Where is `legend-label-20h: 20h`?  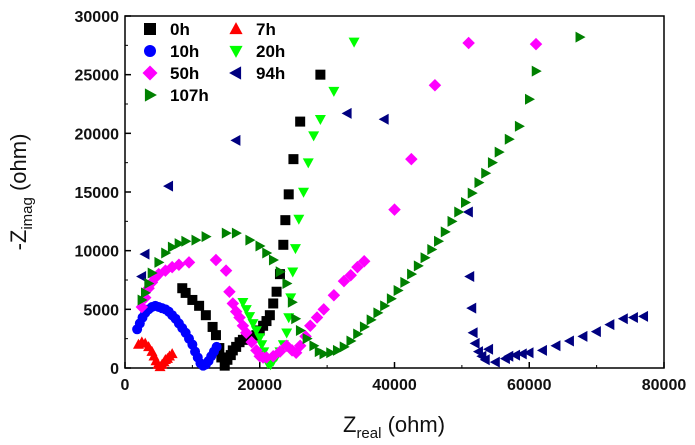 legend-label-20h: 20h is located at coordinates (270, 51).